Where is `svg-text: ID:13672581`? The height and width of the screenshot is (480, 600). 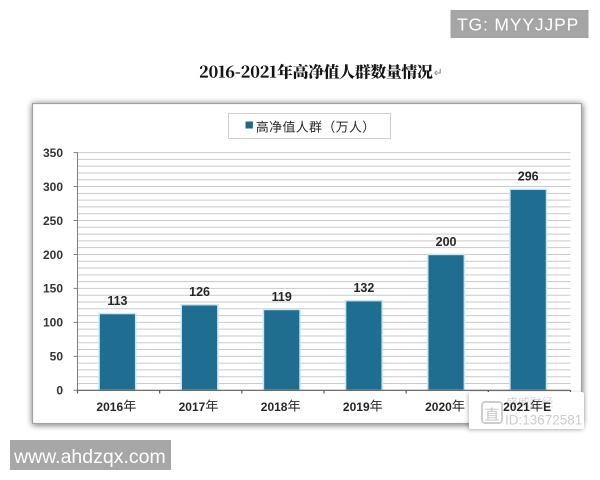
svg-text: ID:13672581 is located at coordinates (543, 420).